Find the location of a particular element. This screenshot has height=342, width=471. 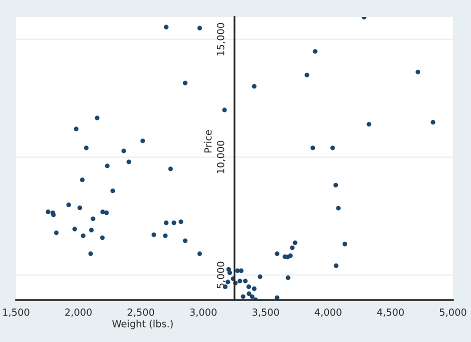

y-tick-label: 15,000 is located at coordinates (221, 39).